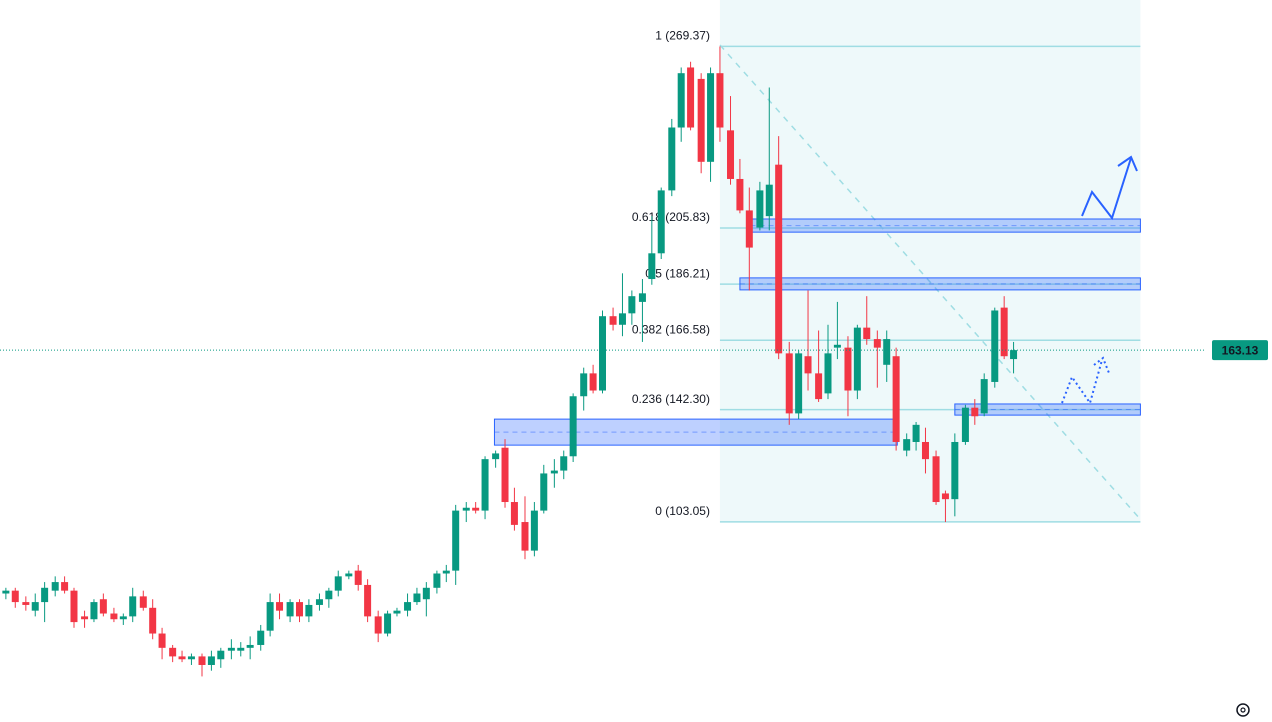 The width and height of the screenshot is (1272, 722). I want to click on axis-corner, so click(1238, 708).